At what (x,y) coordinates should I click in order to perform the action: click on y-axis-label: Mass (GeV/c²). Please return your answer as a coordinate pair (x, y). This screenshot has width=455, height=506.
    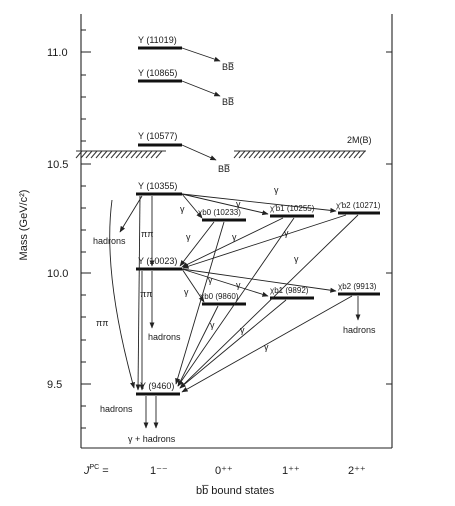
    Looking at the image, I should click on (24, 225).